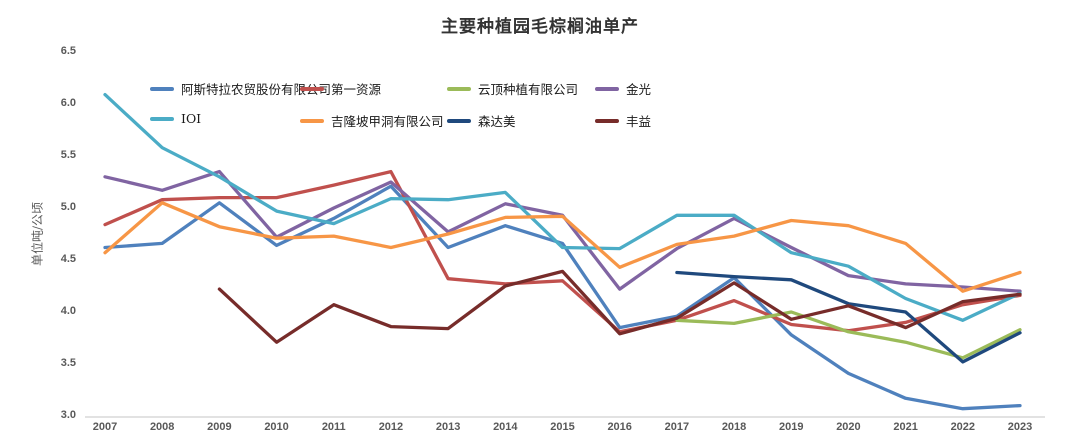 The height and width of the screenshot is (446, 1080). I want to click on x-tick-label: 2019, so click(791, 427).